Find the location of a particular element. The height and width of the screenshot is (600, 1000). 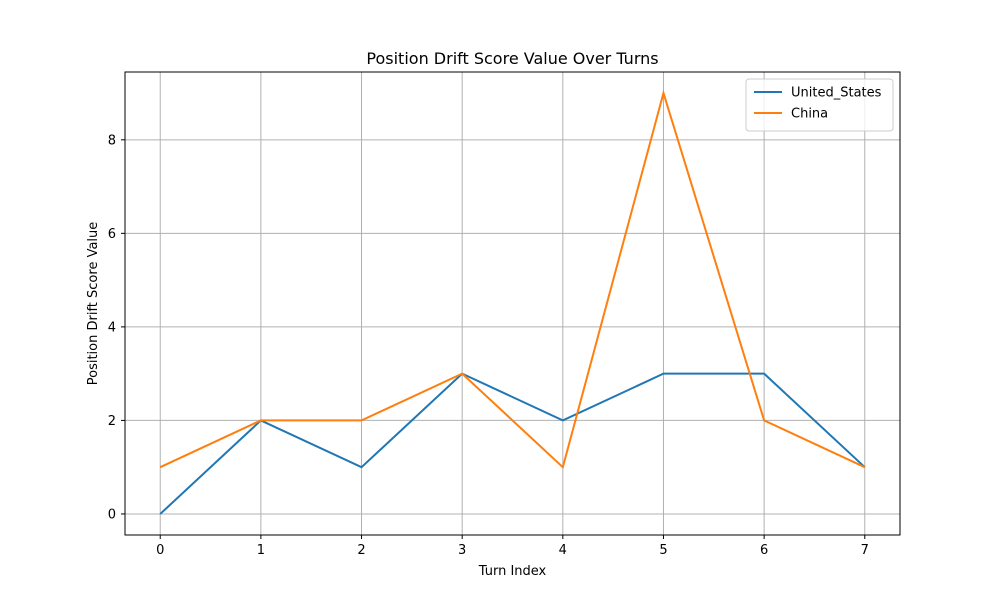

y-tick-label: 2 is located at coordinates (112, 421).